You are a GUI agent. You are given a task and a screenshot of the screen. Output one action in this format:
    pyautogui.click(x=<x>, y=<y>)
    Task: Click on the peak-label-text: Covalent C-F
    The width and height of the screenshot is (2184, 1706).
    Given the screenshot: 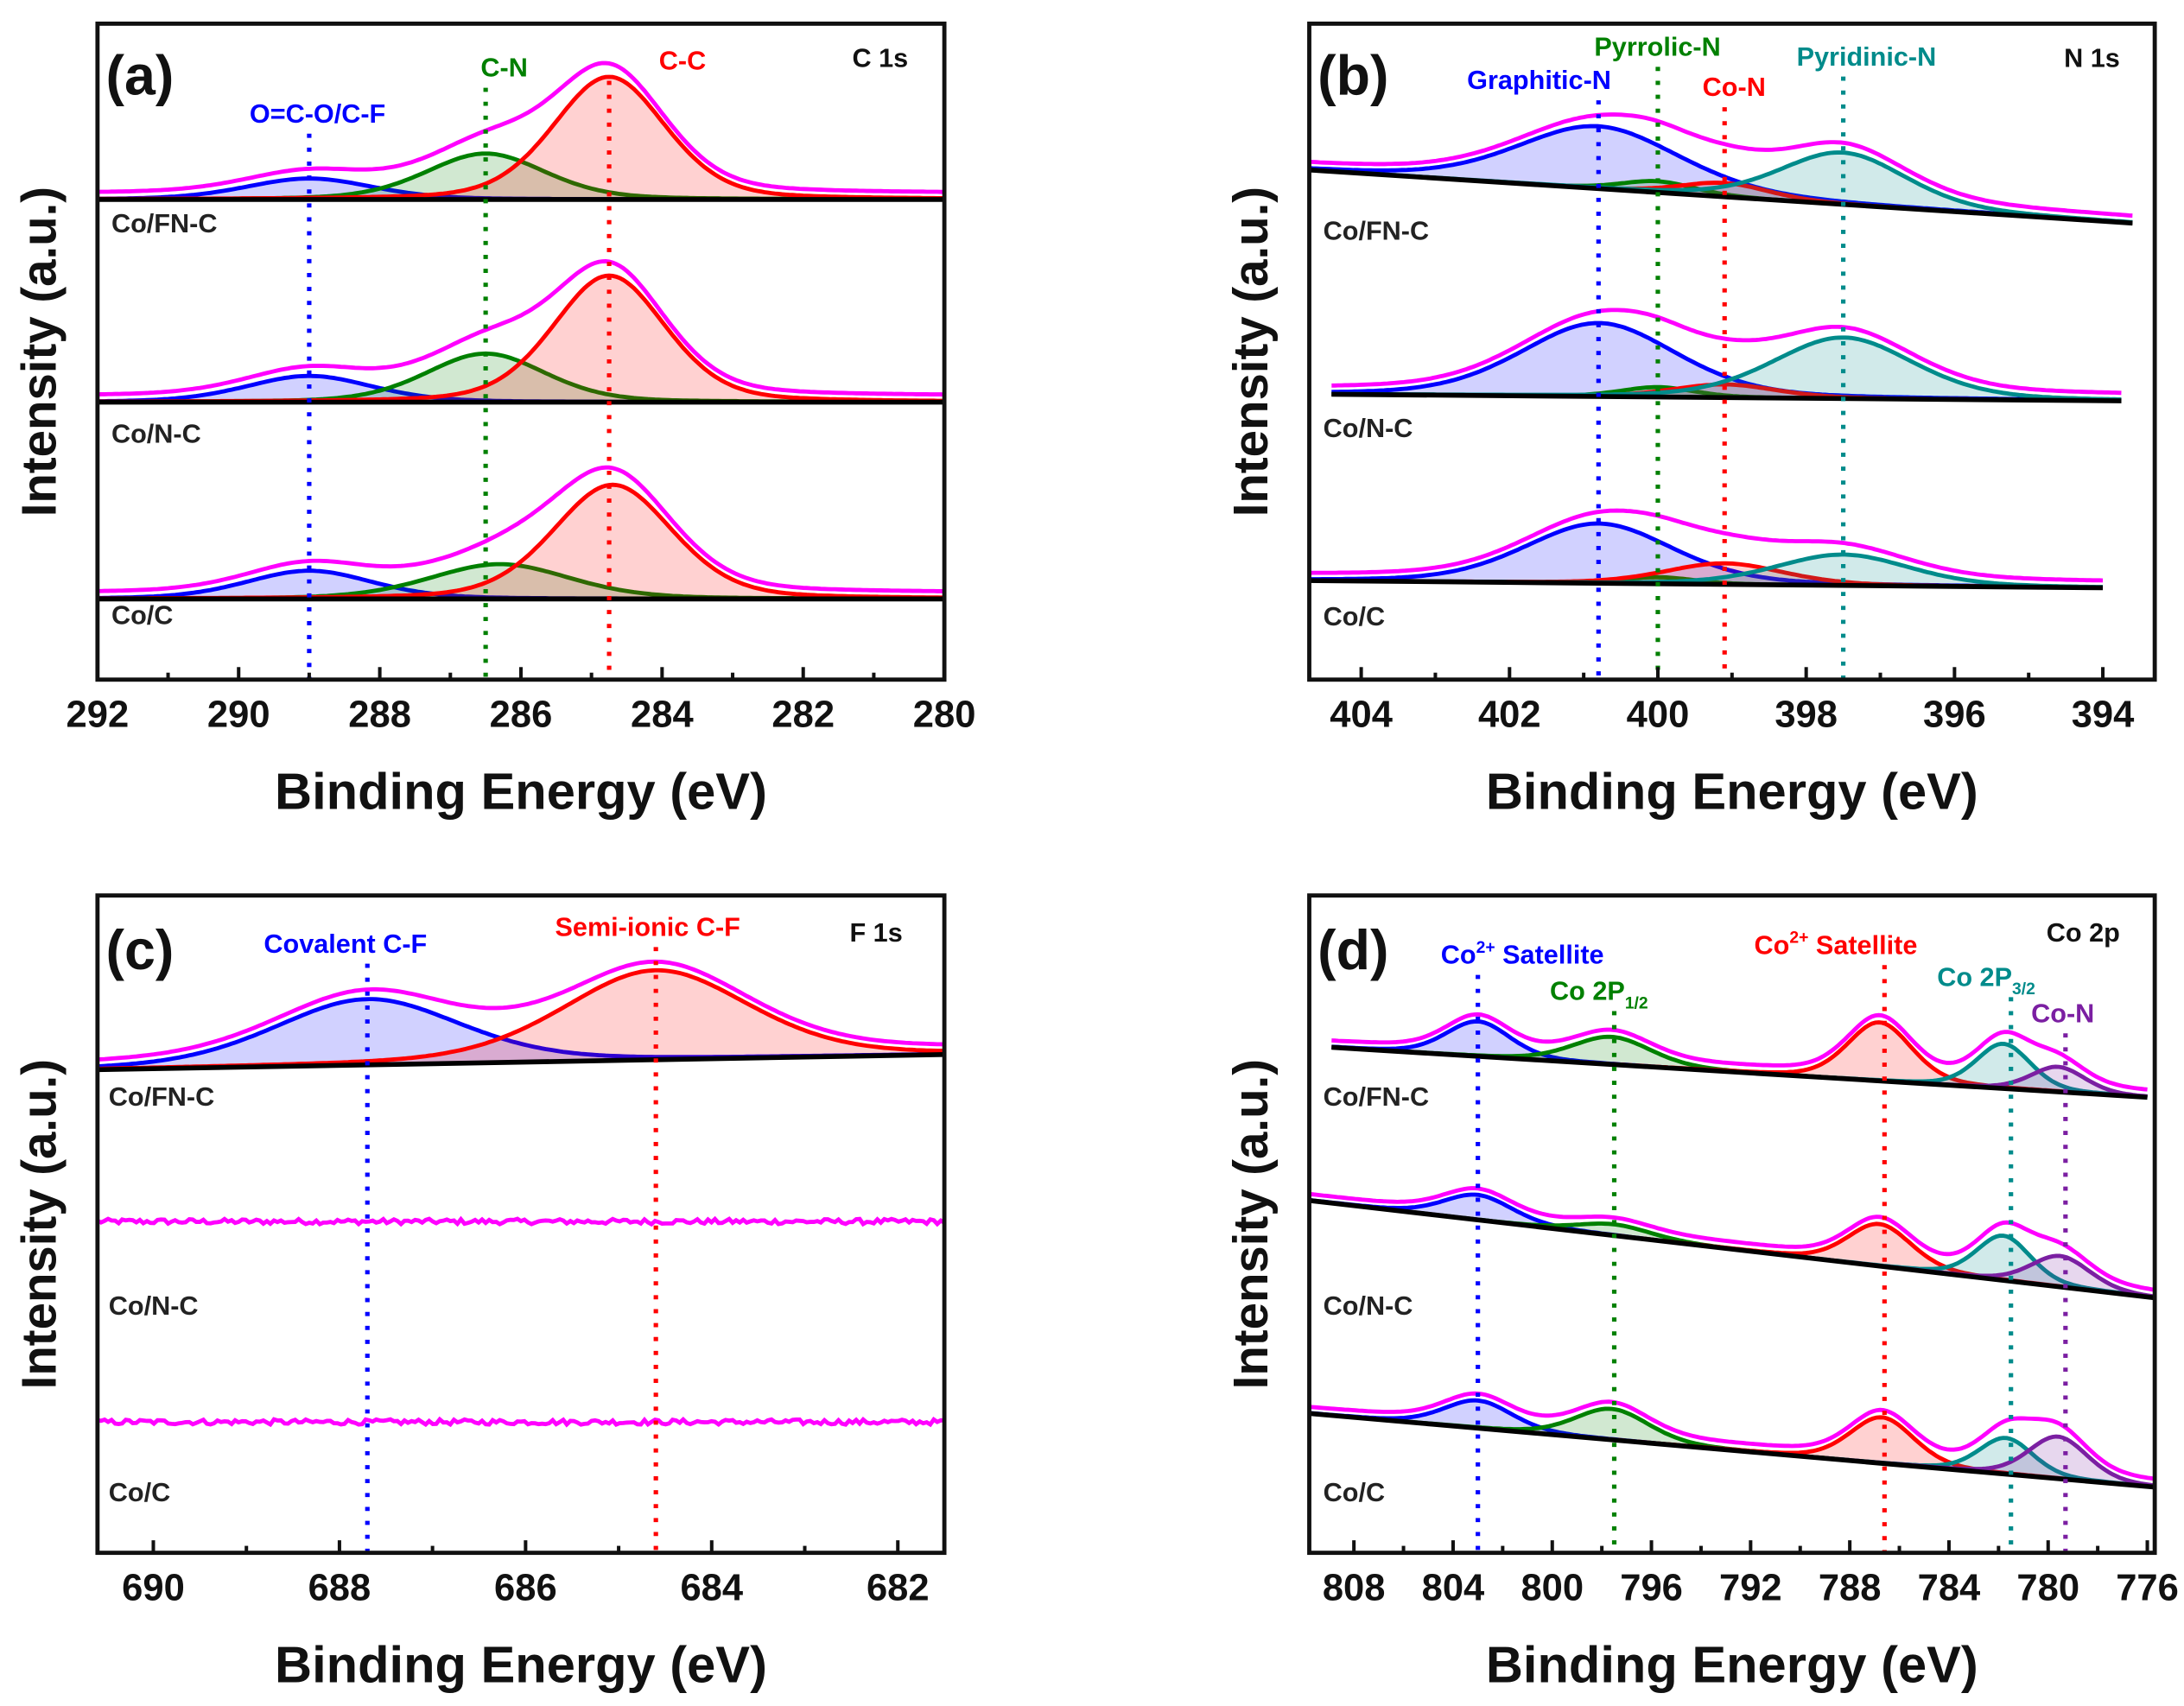 What is the action you would take?
    pyautogui.click(x=345, y=944)
    